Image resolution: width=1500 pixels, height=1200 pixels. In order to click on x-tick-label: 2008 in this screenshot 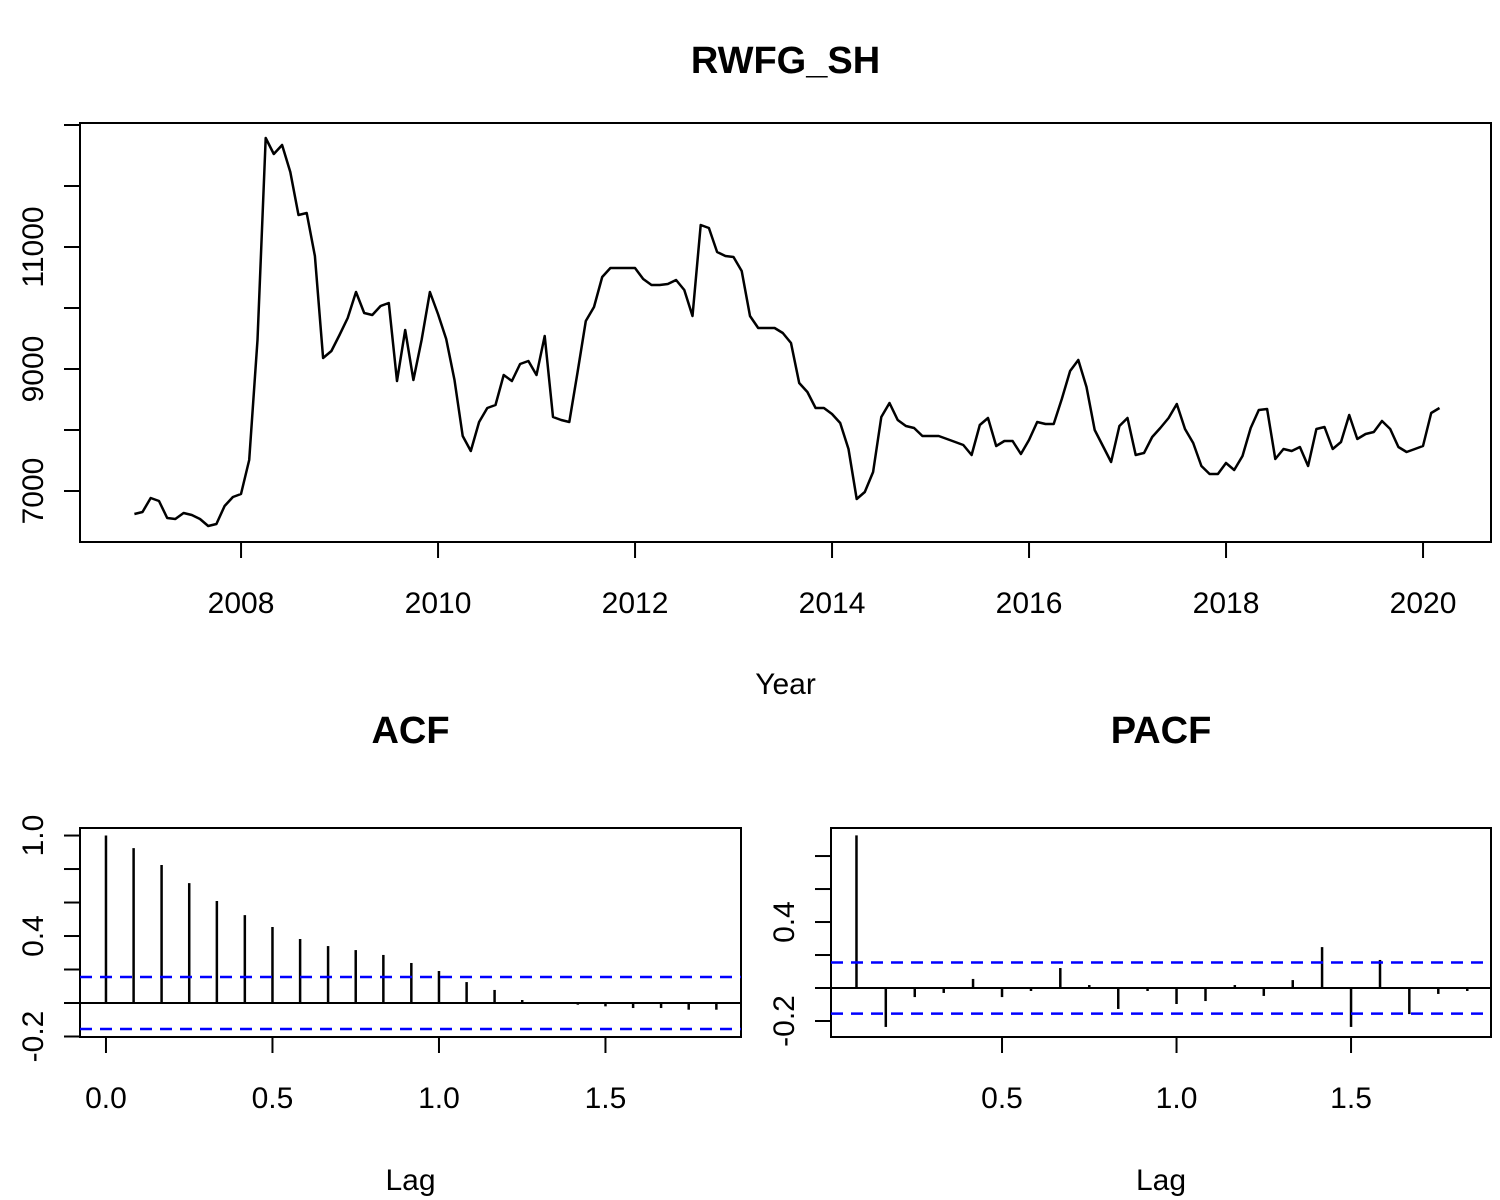, I will do `click(241, 603)`.